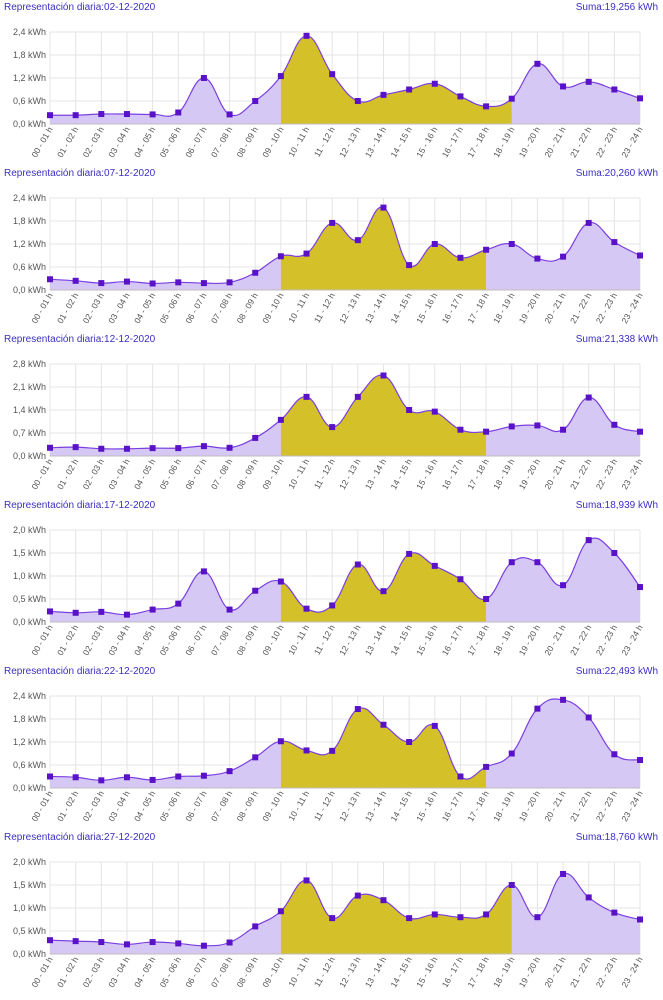 This screenshot has height=1000, width=663. I want to click on data-point: 07 - 08 h: 0.44, so click(229, 771).